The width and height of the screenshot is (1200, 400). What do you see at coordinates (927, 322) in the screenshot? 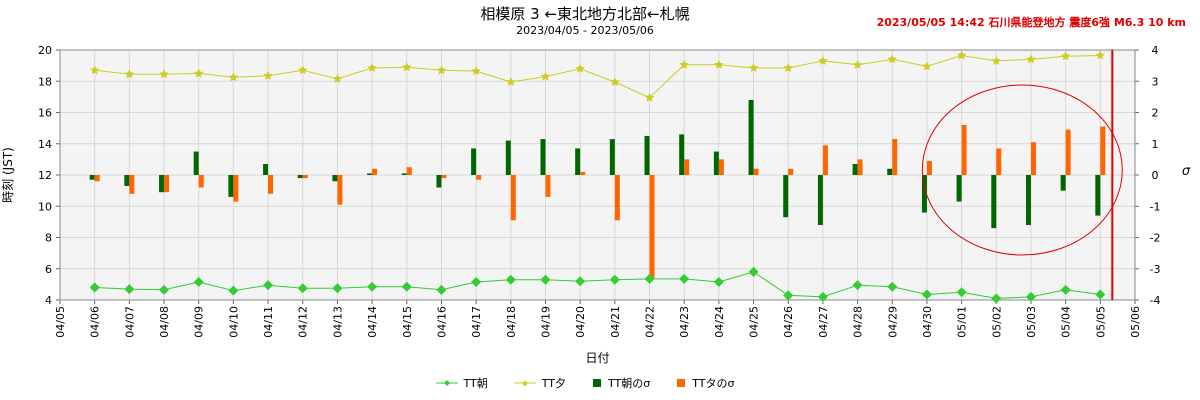
I see `x-tick-label: 04/30` at bounding box center [927, 322].